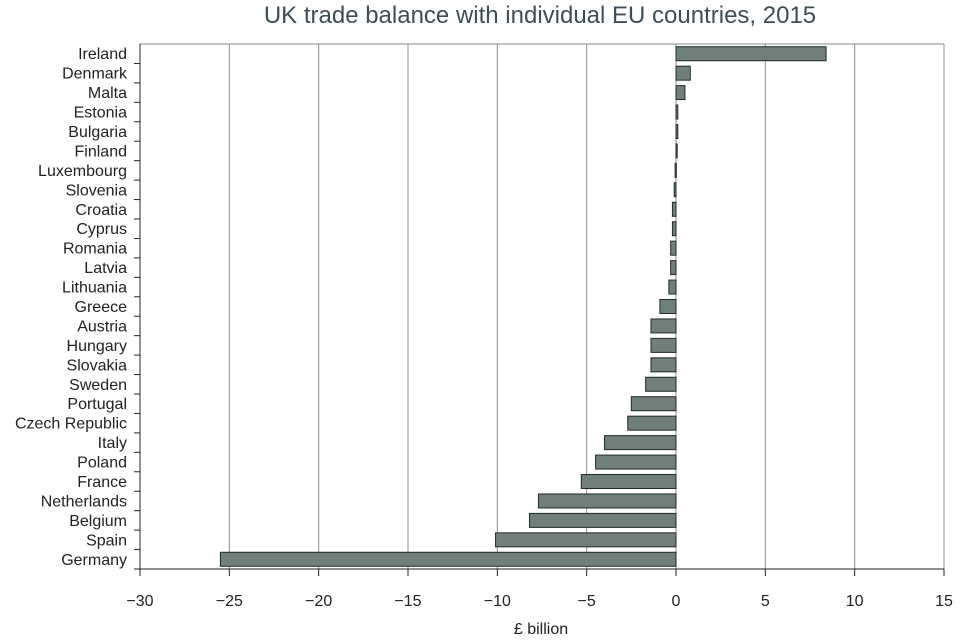  Describe the element at coordinates (663, 365) in the screenshot. I see `bar-slovakia` at that location.